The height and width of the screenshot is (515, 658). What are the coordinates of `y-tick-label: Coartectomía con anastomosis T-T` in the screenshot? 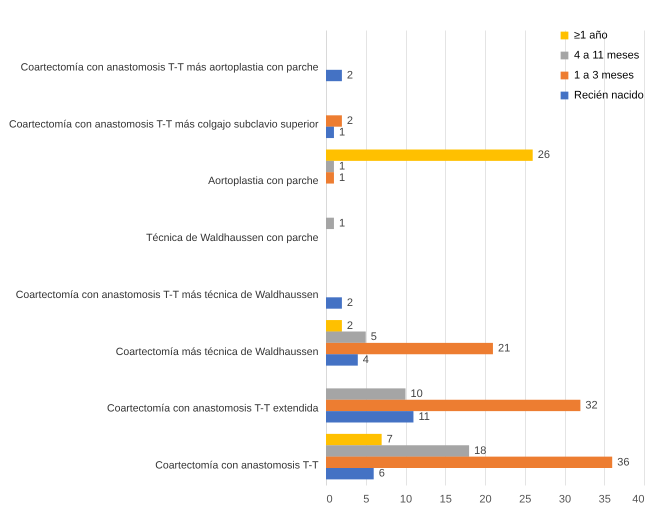 It's located at (237, 466).